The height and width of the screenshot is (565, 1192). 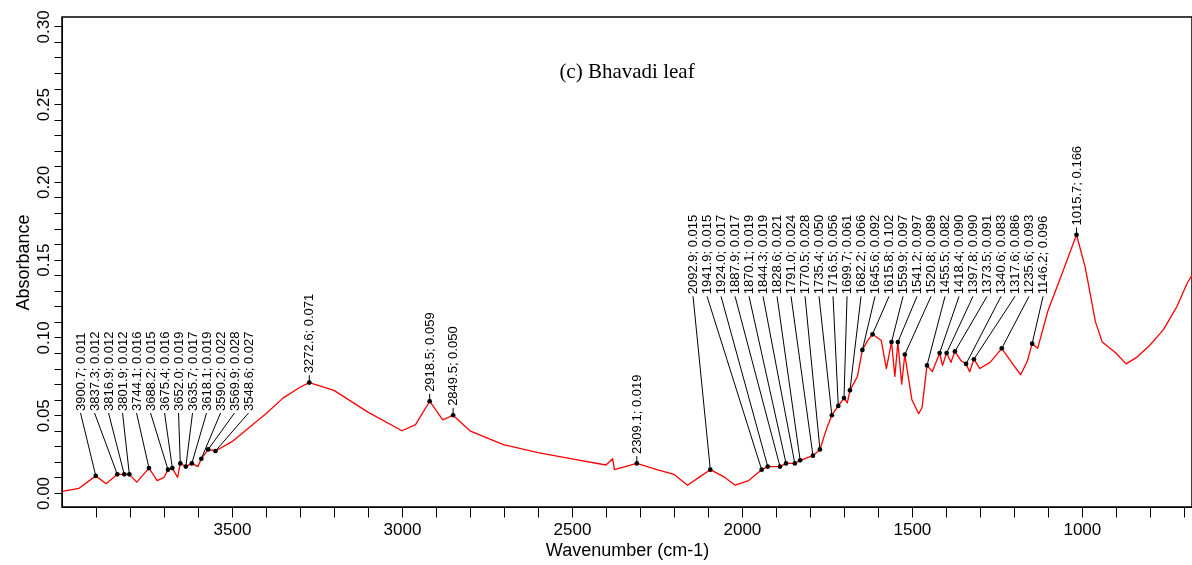 What do you see at coordinates (889, 254) in the screenshot?
I see `annotation: 1615.8; 0.102` at bounding box center [889, 254].